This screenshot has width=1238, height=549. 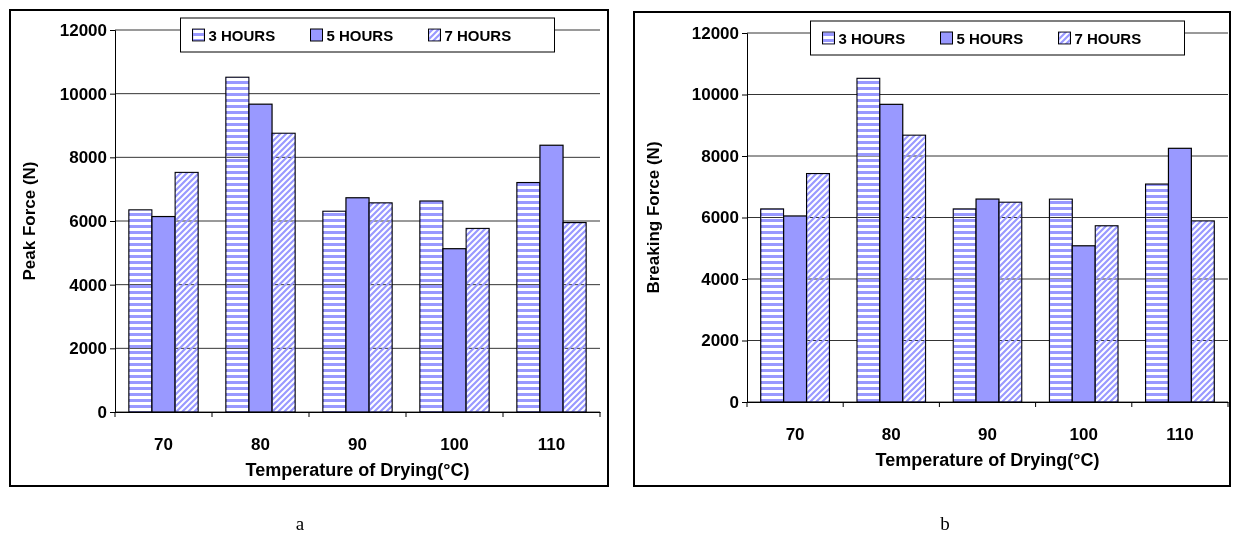 I want to click on y-axis-title: Breaking Force (N), so click(x=653, y=217).